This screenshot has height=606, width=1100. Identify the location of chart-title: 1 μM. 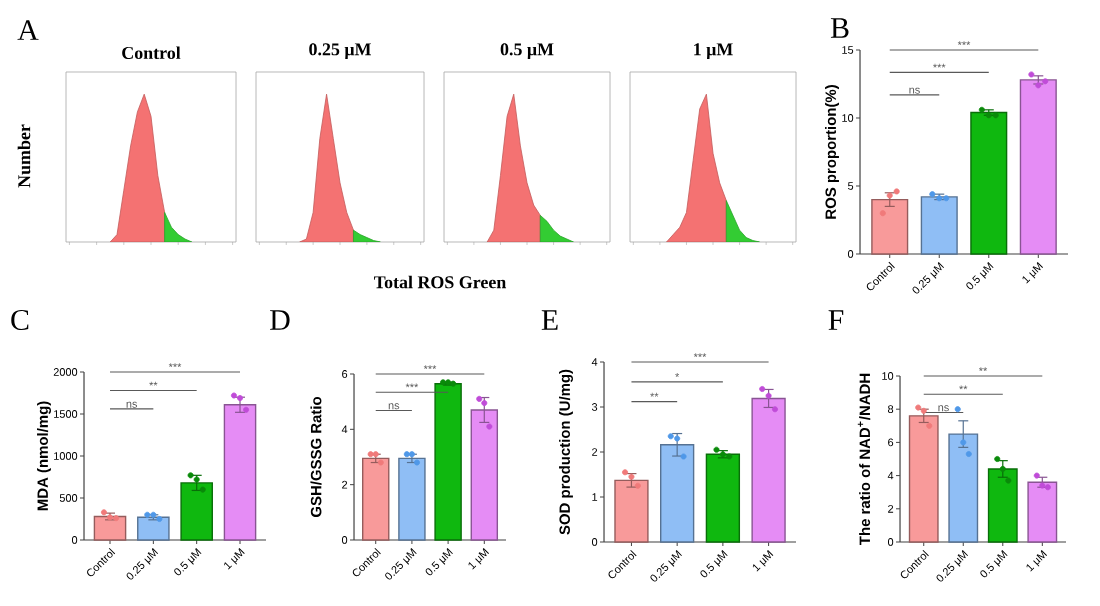
(713, 51).